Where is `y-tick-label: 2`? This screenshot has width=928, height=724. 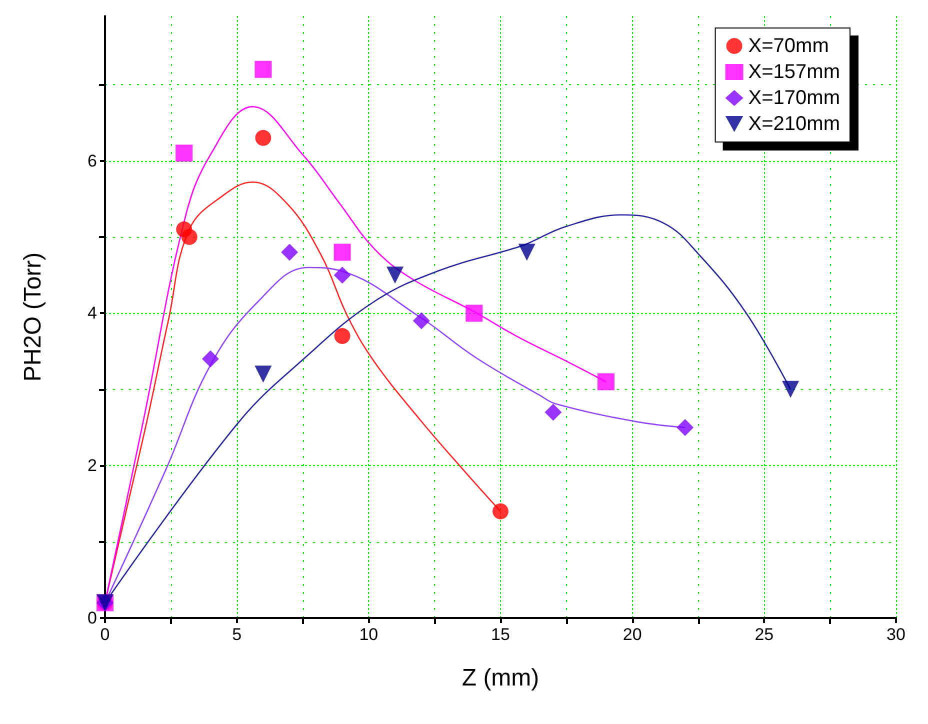
y-tick-label: 2 is located at coordinates (92, 466).